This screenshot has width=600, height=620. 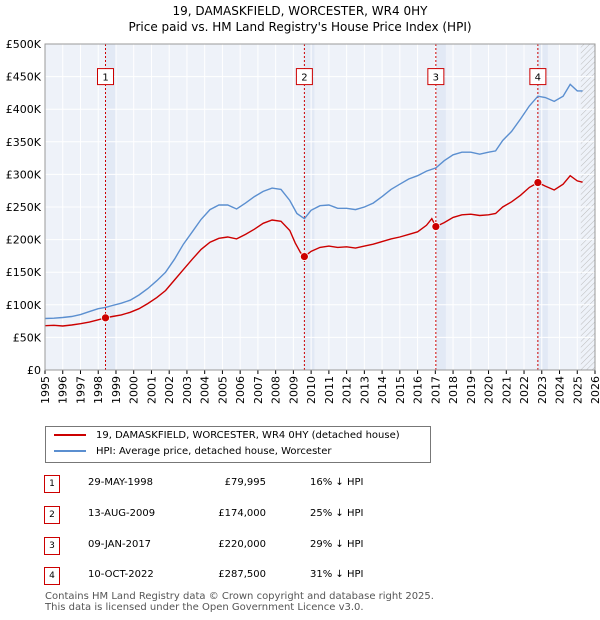 I want to click on table-row: 3 09-JAN-2017 £220,000 29% ↓ HPI, so click(x=300, y=546).